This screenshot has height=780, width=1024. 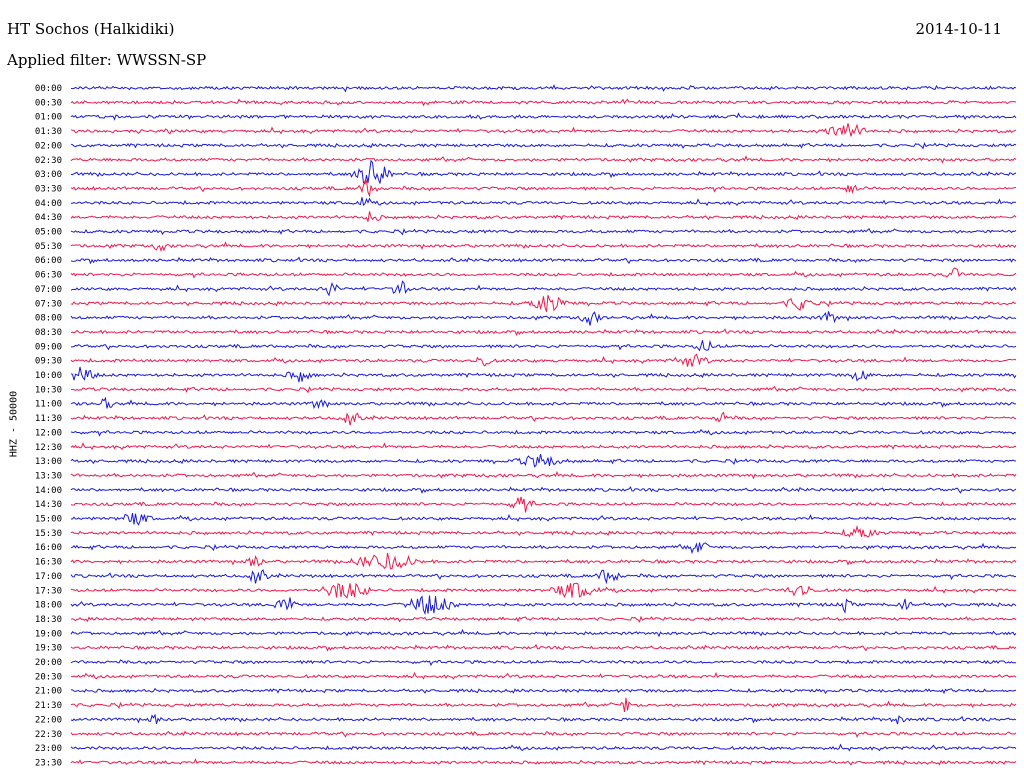 What do you see at coordinates (48, 577) in the screenshot?
I see `row-time-label: 17:00` at bounding box center [48, 577].